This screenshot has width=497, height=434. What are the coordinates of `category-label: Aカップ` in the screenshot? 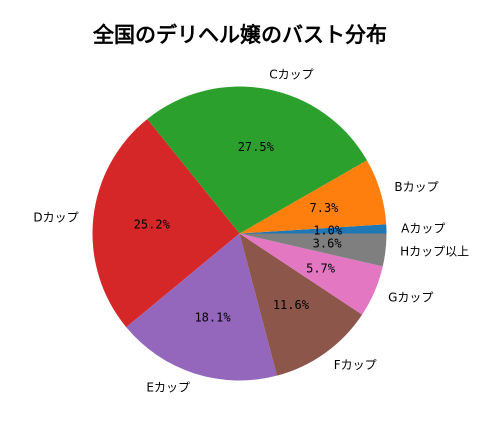 It's located at (423, 228).